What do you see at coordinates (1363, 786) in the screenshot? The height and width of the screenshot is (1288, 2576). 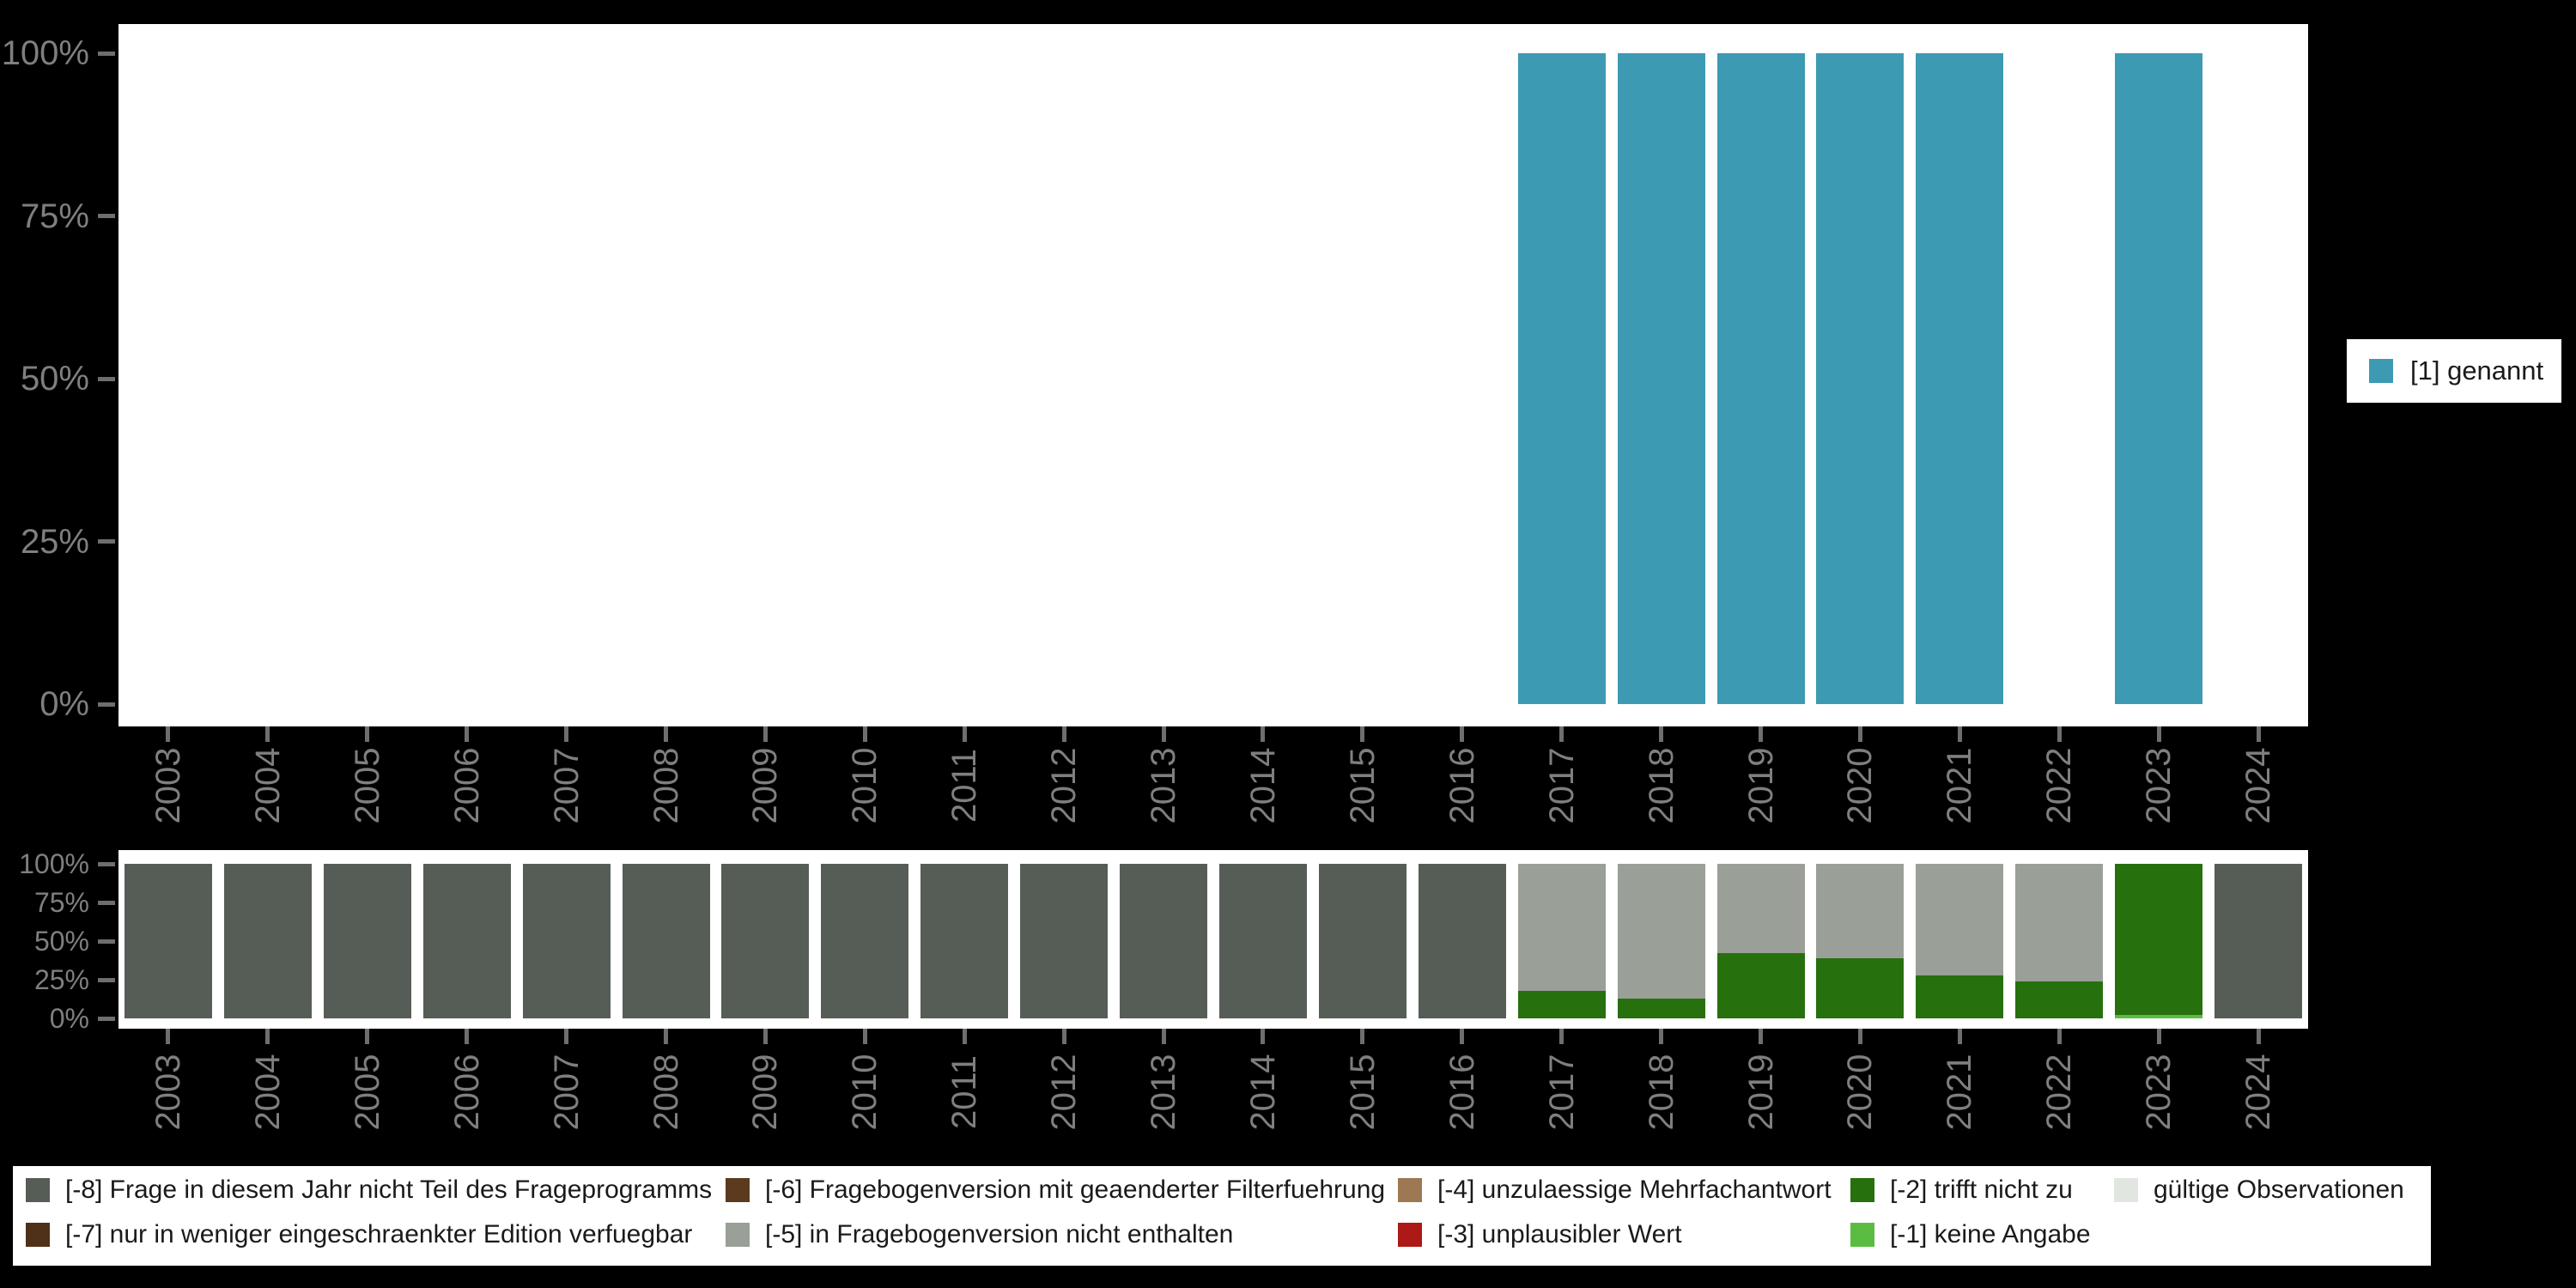 I see `x-axis-year-label-top: 2015` at bounding box center [1363, 786].